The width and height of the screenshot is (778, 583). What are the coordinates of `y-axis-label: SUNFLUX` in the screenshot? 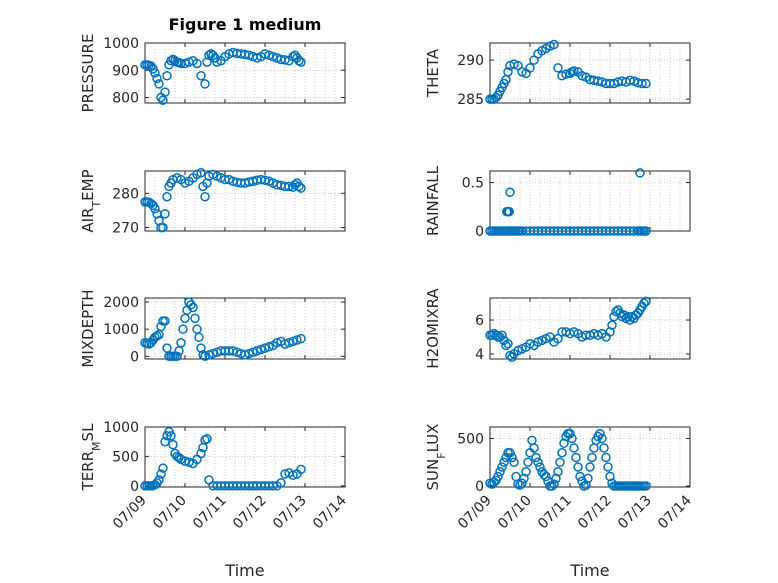 It's located at (436, 457).